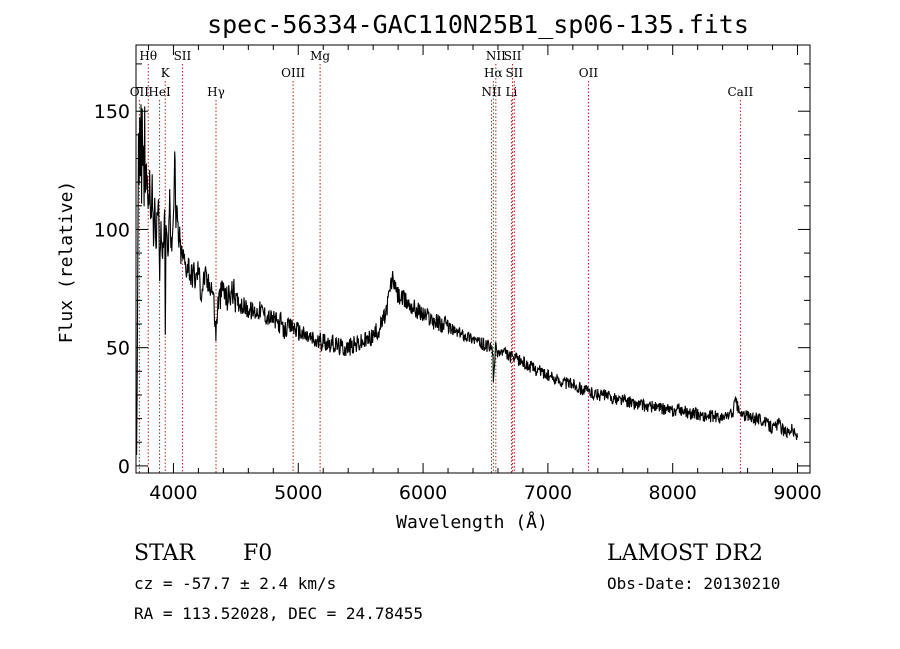 The width and height of the screenshot is (900, 649). Describe the element at coordinates (173, 493) in the screenshot. I see `x-tick-label: 4000` at that location.